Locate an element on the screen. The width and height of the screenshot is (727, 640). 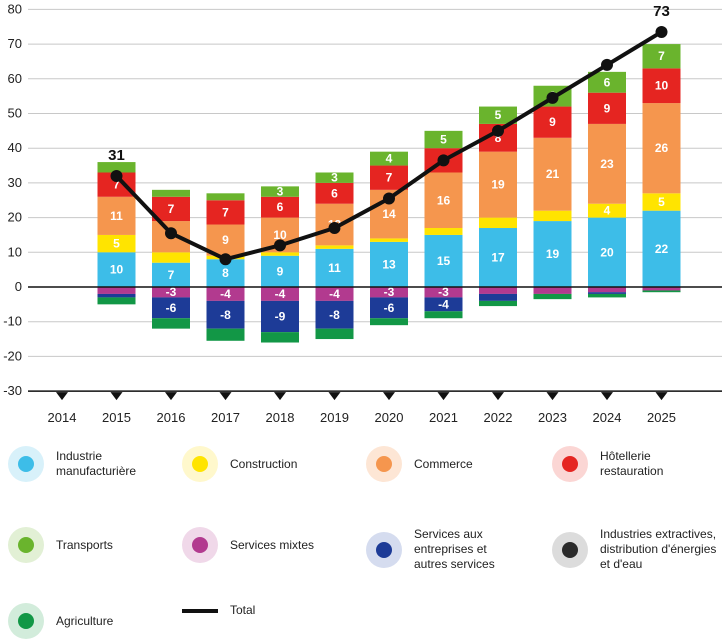
legend-item: Services mixtes is located at coordinates (248, 545).